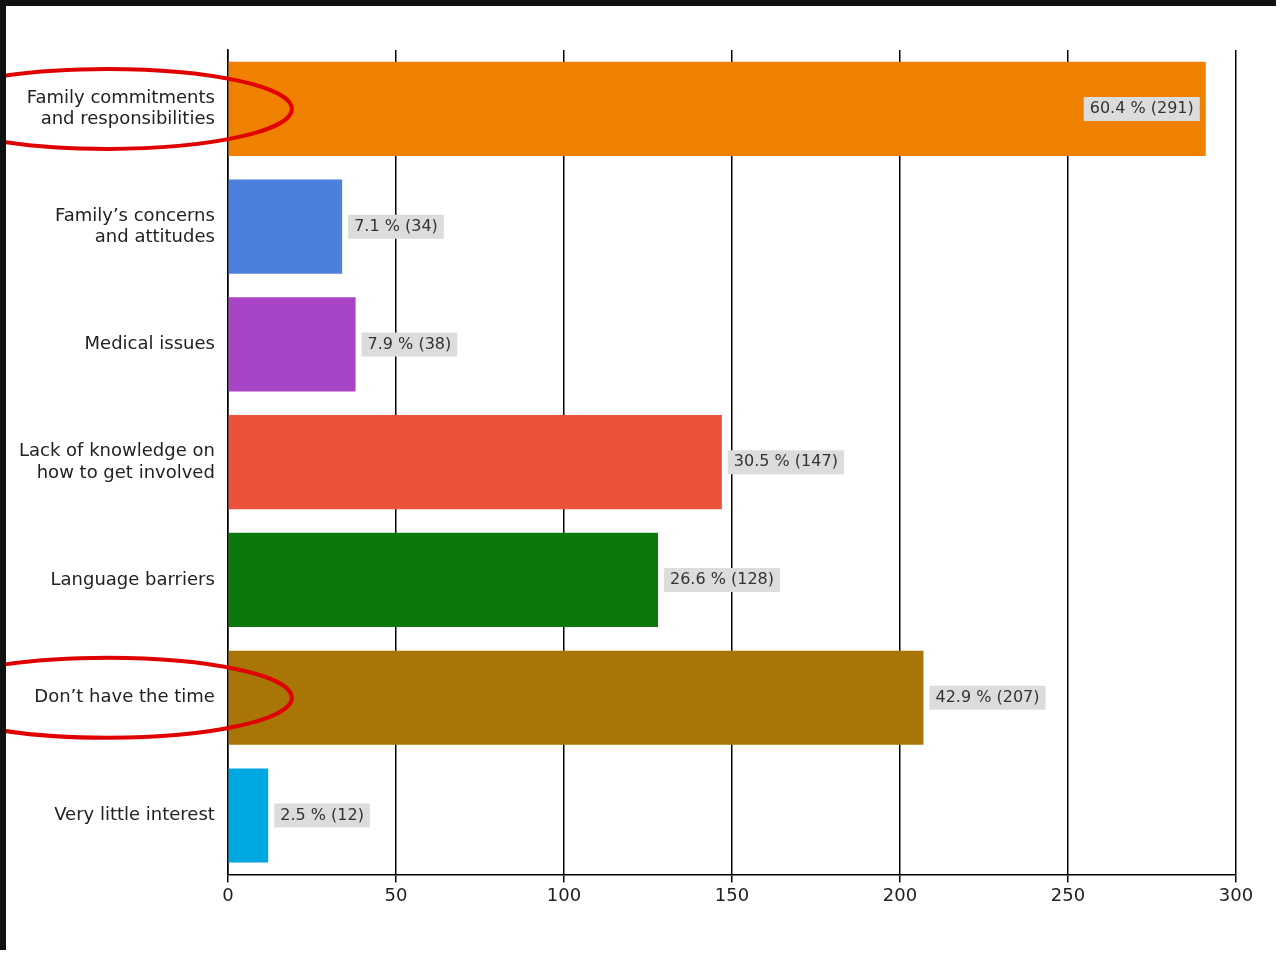 This screenshot has height=954, width=1282. I want to click on x-tick-label: 200, so click(900, 894).